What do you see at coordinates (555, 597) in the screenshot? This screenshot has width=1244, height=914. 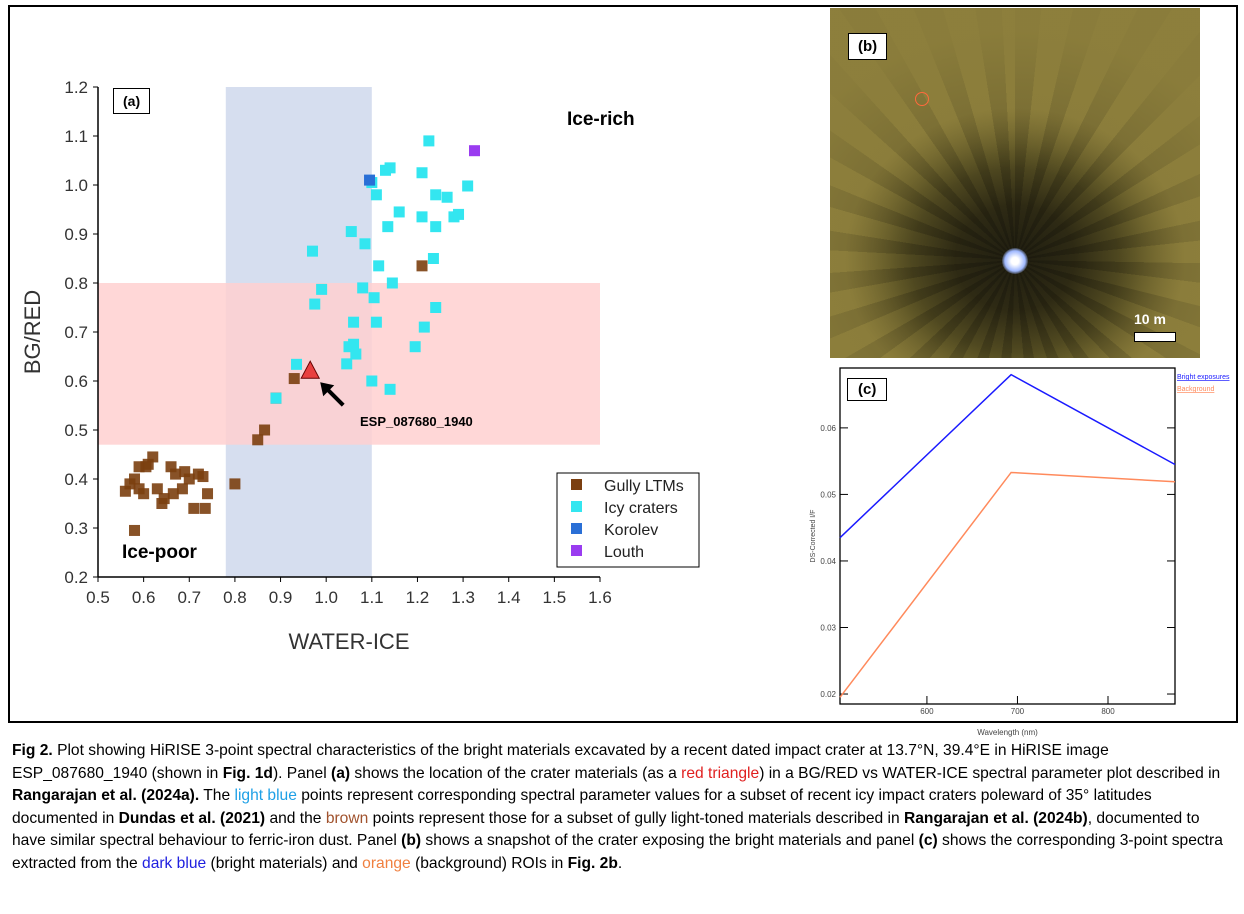 I see `x-tick-label: 1.5` at bounding box center [555, 597].